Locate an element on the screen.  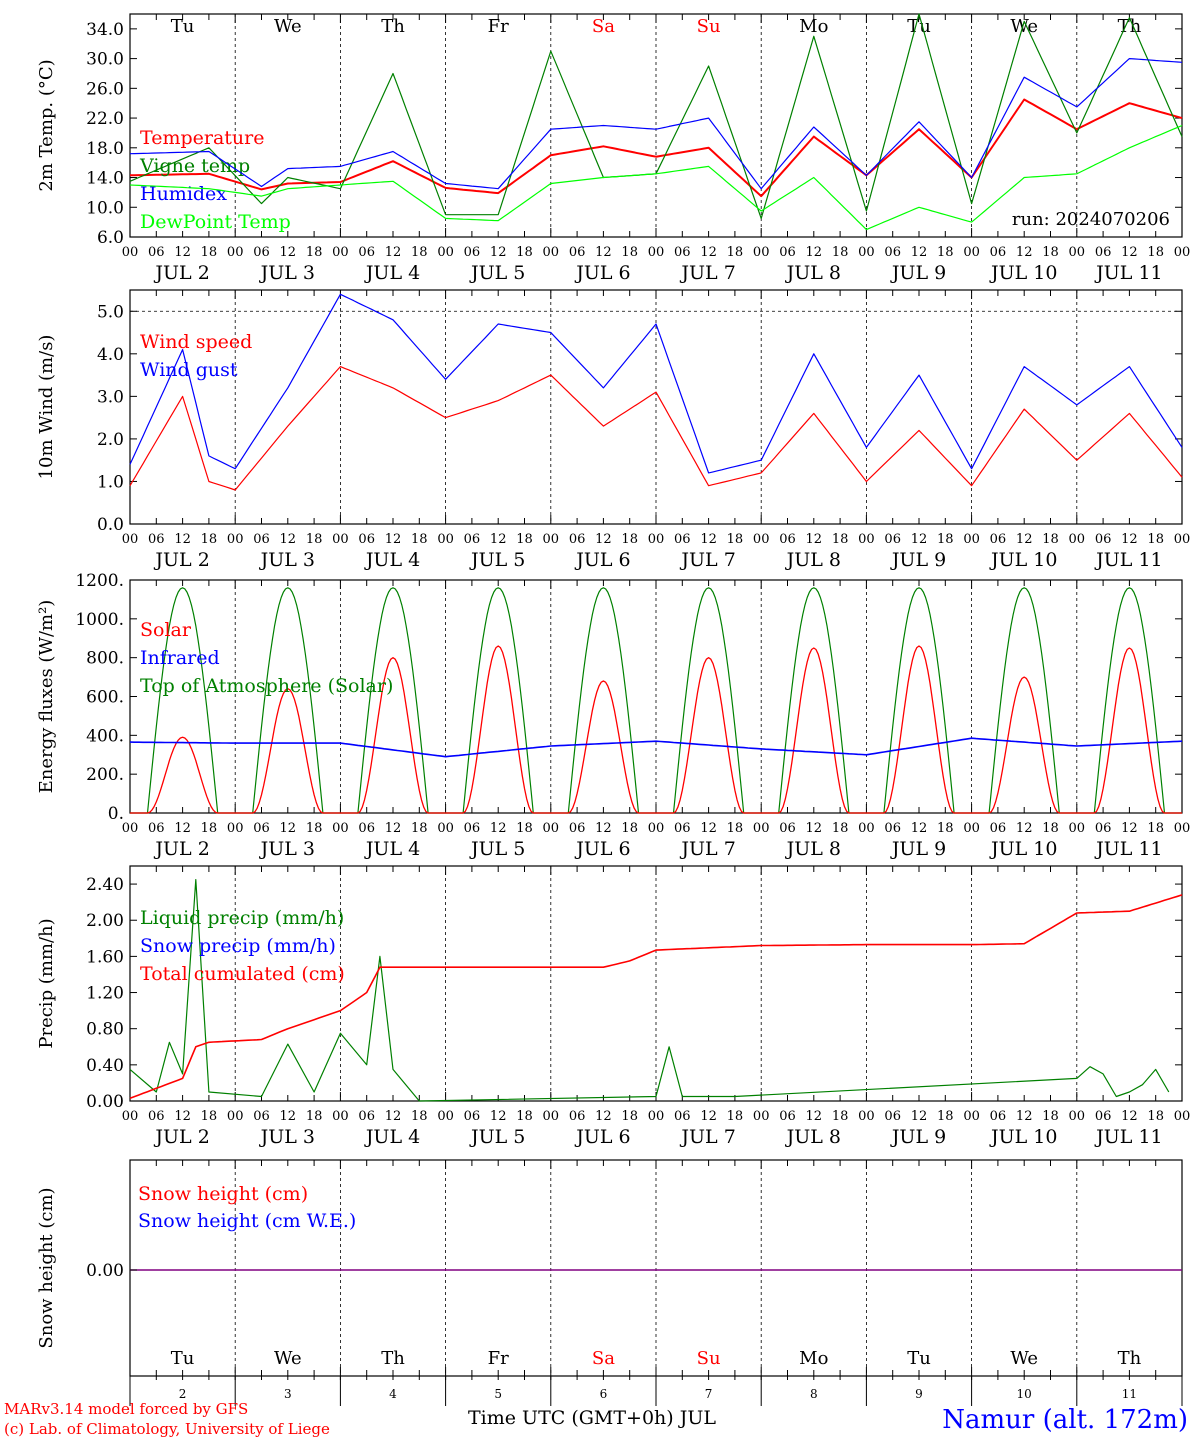
y-tick-label: 10.0 is located at coordinates (105, 208).